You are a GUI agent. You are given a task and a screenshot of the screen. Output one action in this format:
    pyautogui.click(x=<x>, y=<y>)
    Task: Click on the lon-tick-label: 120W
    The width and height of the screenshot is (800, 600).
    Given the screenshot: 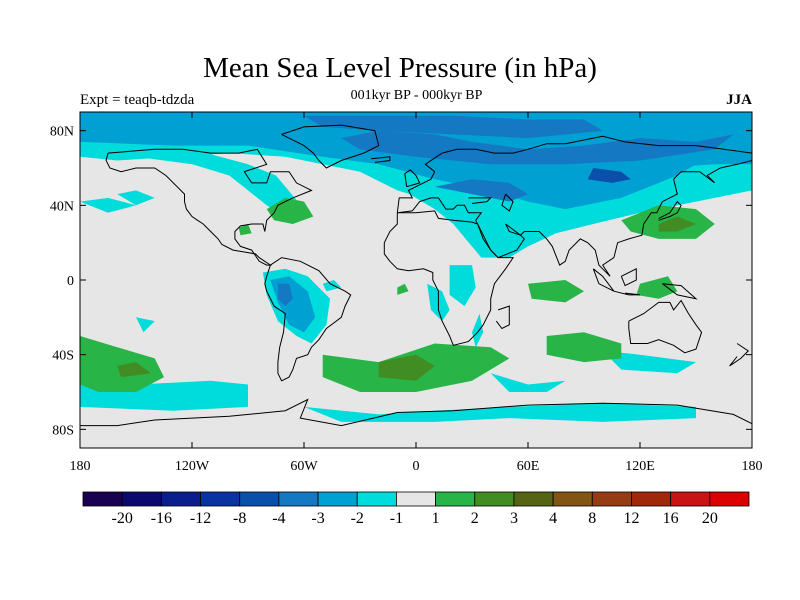 What is the action you would take?
    pyautogui.click(x=192, y=466)
    